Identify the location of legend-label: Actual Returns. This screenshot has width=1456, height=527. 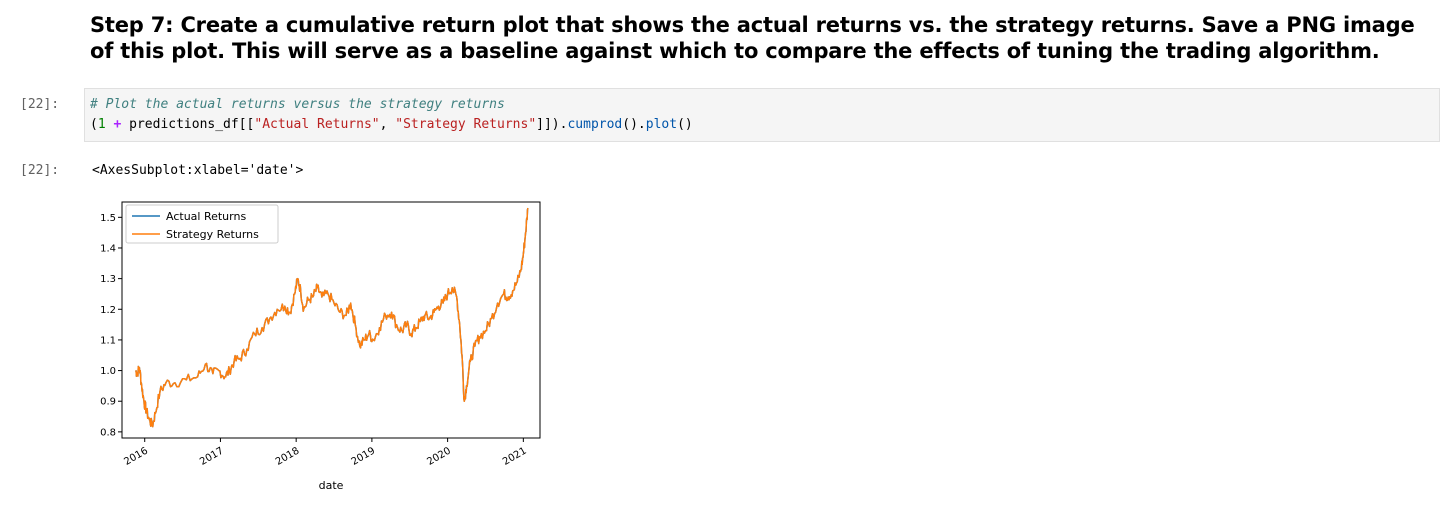
(206, 216).